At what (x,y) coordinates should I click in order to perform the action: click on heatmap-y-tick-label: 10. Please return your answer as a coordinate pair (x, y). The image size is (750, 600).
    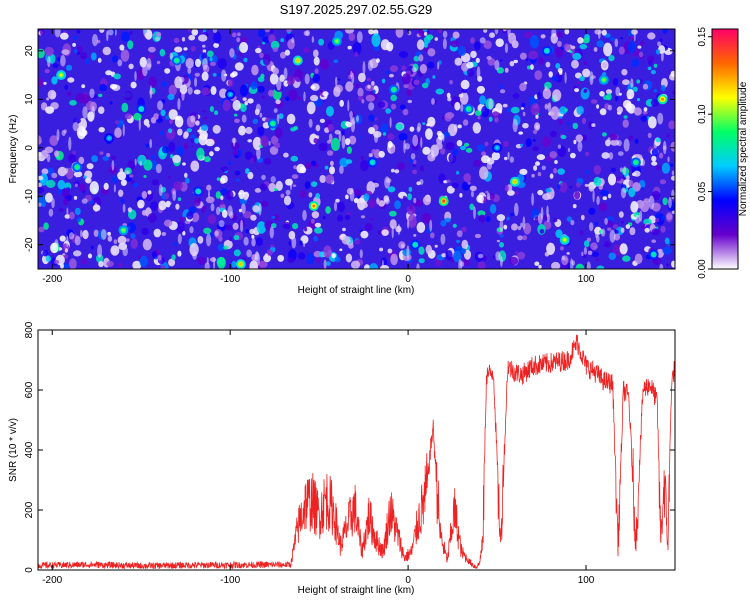
    Looking at the image, I should click on (29, 99).